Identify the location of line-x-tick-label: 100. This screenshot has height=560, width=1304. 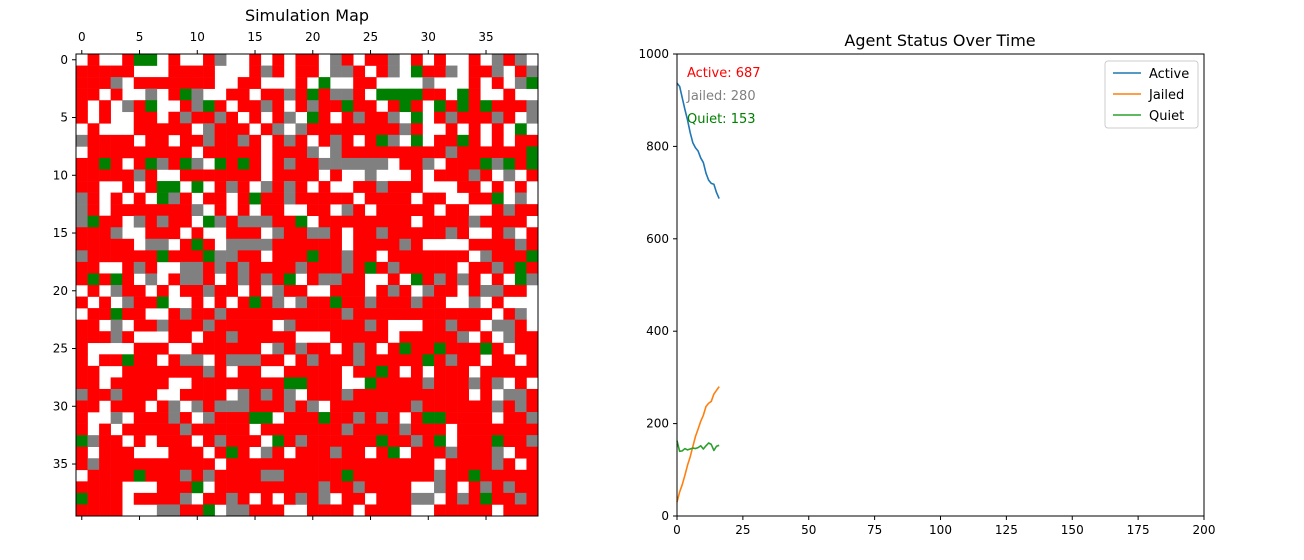
(940, 530).